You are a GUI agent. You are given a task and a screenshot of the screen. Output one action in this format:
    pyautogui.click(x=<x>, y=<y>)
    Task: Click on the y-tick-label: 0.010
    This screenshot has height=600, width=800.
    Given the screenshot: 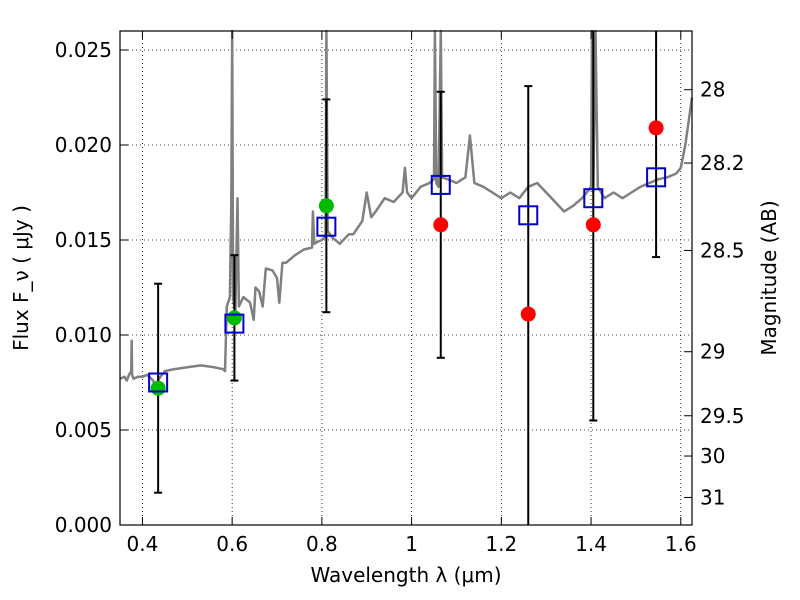 What is the action you would take?
    pyautogui.click(x=83, y=335)
    